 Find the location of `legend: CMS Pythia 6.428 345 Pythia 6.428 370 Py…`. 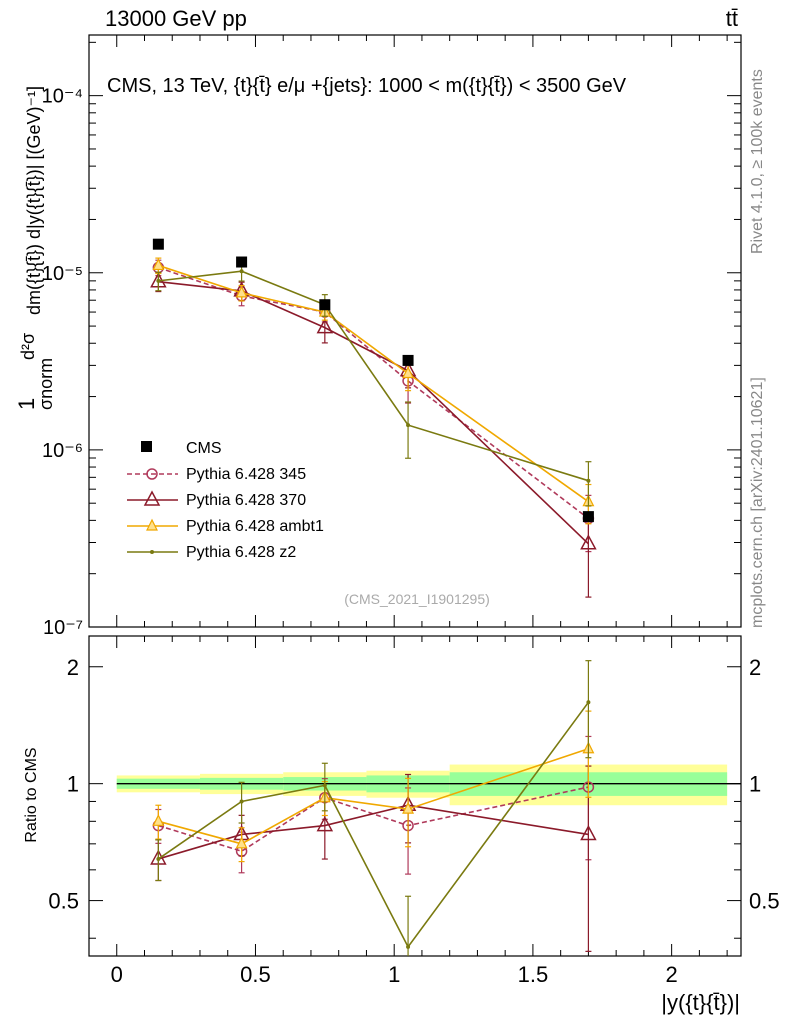

legend: CMS Pythia 6.428 345 Pythia 6.428 370 Py… is located at coordinates (225, 500).